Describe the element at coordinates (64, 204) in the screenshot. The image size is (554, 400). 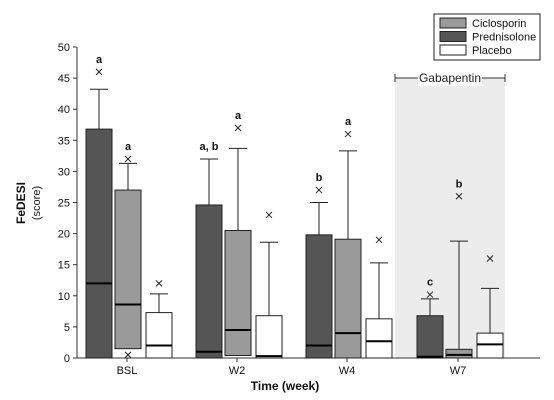
I see `y-tick-label: 25` at that location.